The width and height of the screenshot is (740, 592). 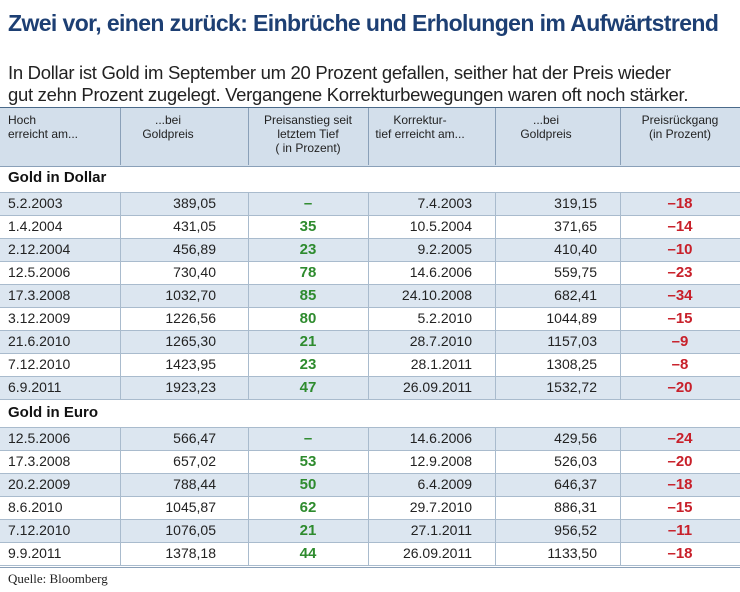 What do you see at coordinates (39, 272) in the screenshot?
I see `table-cell: 12.5.2006` at bounding box center [39, 272].